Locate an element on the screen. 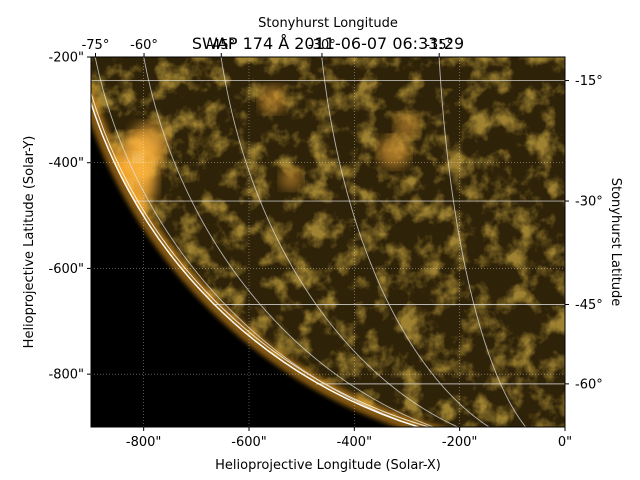 This screenshot has width=640, height=480. x-tick-label: 0" is located at coordinates (565, 442).